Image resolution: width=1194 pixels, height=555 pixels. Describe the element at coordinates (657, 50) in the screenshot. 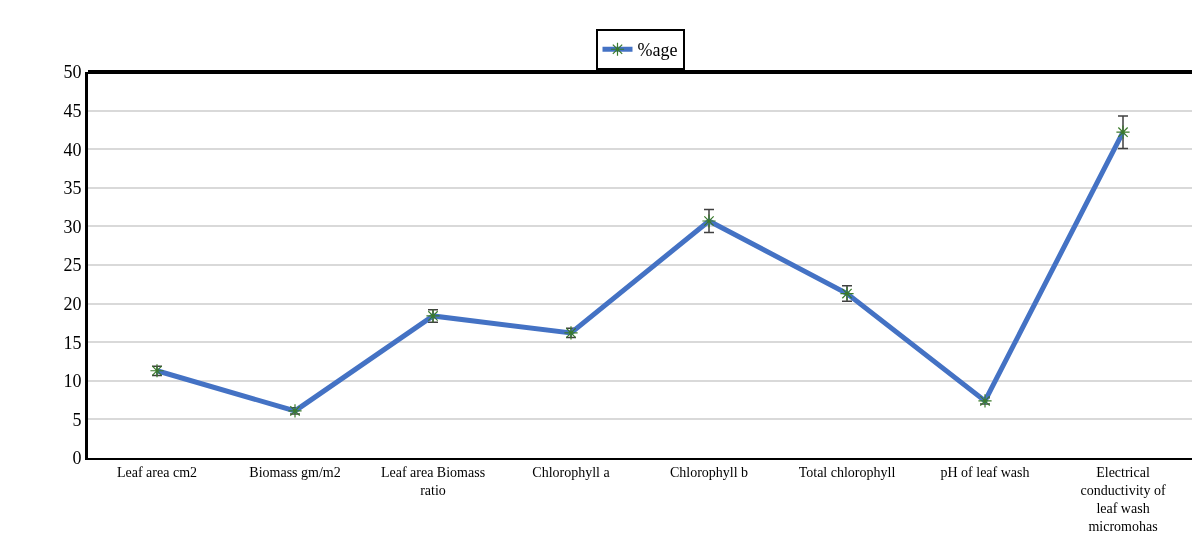

I see `legend-label: %age` at that location.